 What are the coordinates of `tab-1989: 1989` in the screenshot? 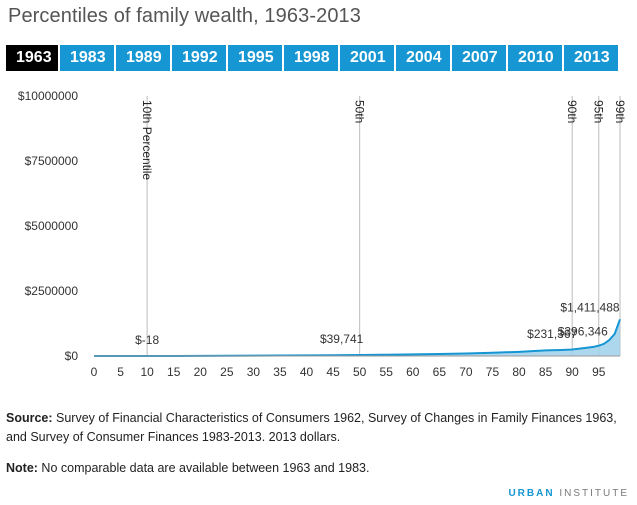 It's located at (143, 58).